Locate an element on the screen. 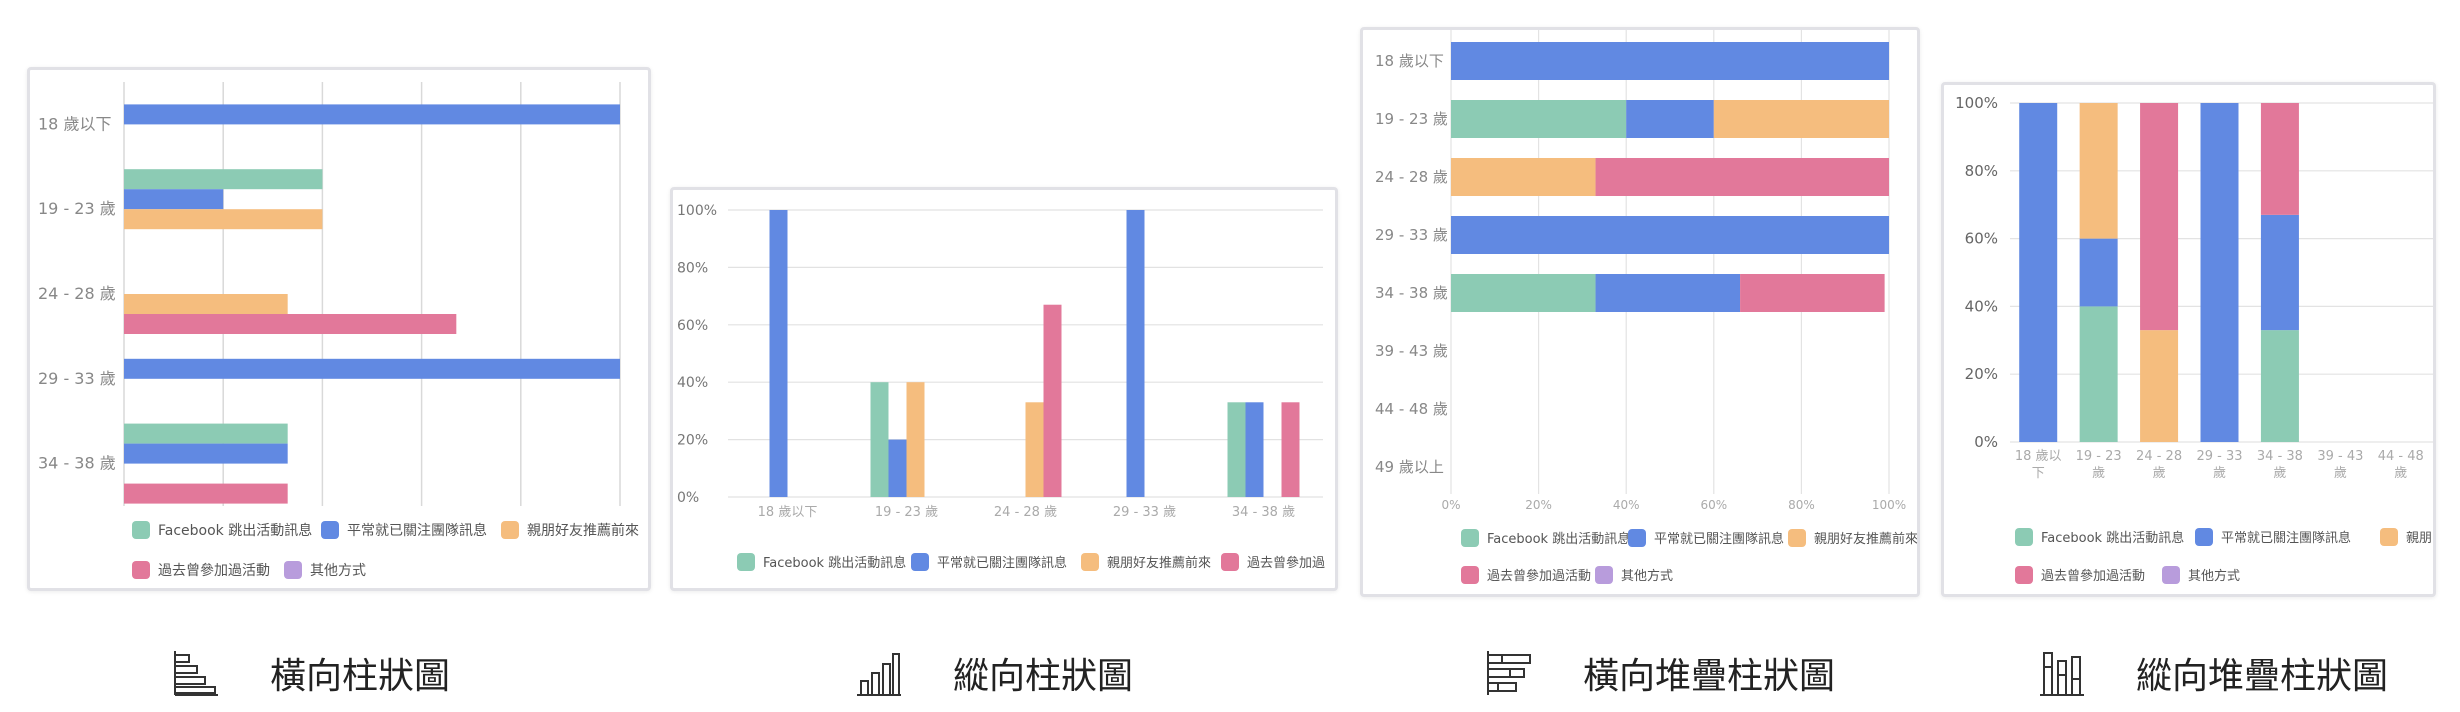  x-tick-label: 29 - 33 歲 is located at coordinates (1144, 512).